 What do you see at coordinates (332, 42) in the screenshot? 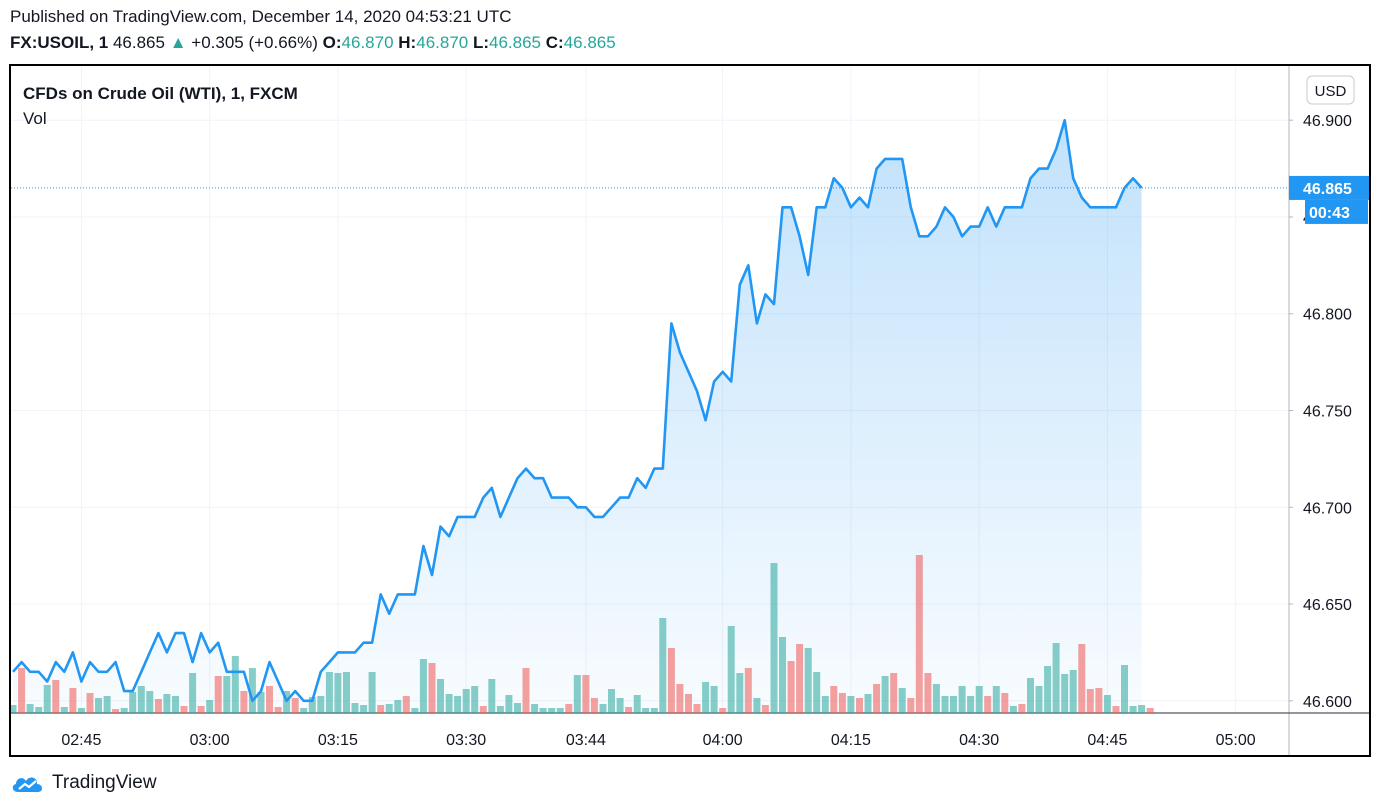
I see `open-label: O:` at bounding box center [332, 42].